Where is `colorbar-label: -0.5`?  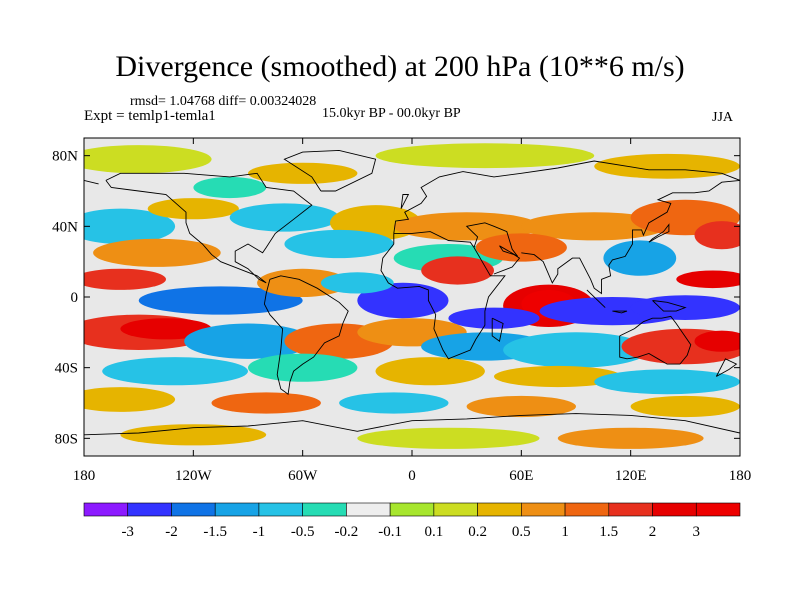 colorbar-label: -0.5 is located at coordinates (303, 532).